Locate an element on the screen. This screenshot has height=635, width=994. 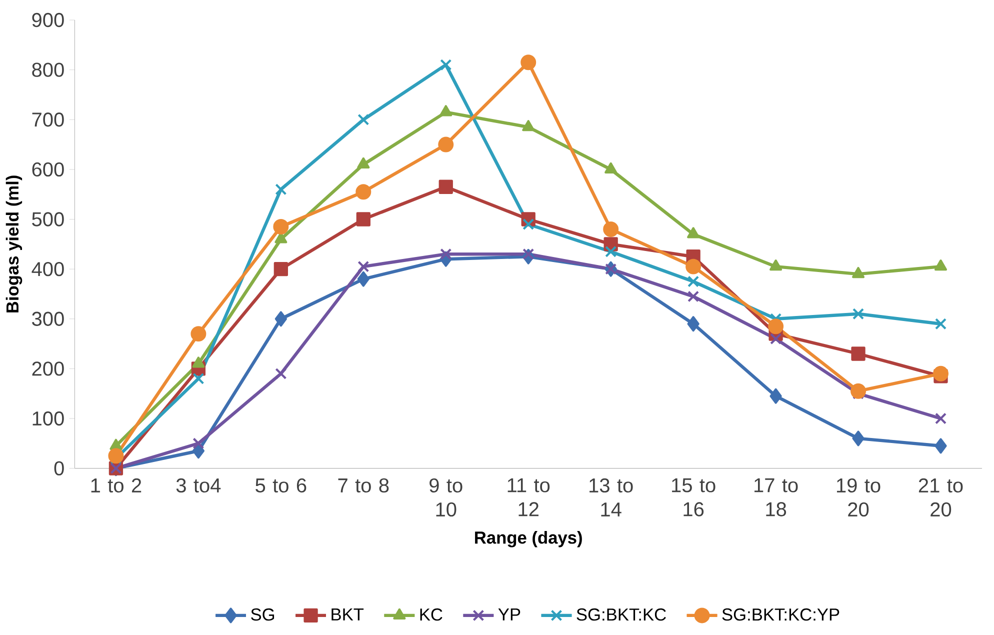
x-tick-label: 11 to 12 is located at coordinates (529, 497).